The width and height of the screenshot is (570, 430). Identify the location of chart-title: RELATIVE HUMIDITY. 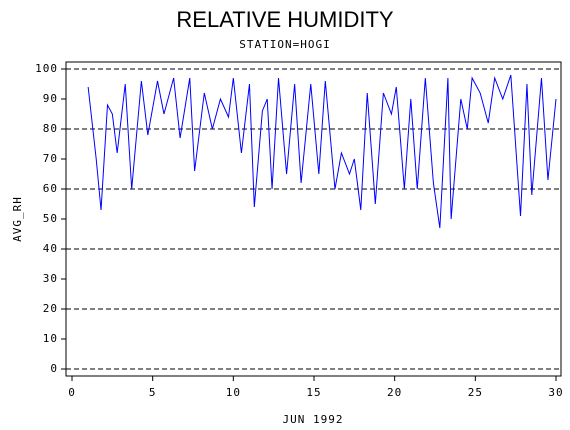
(285, 19).